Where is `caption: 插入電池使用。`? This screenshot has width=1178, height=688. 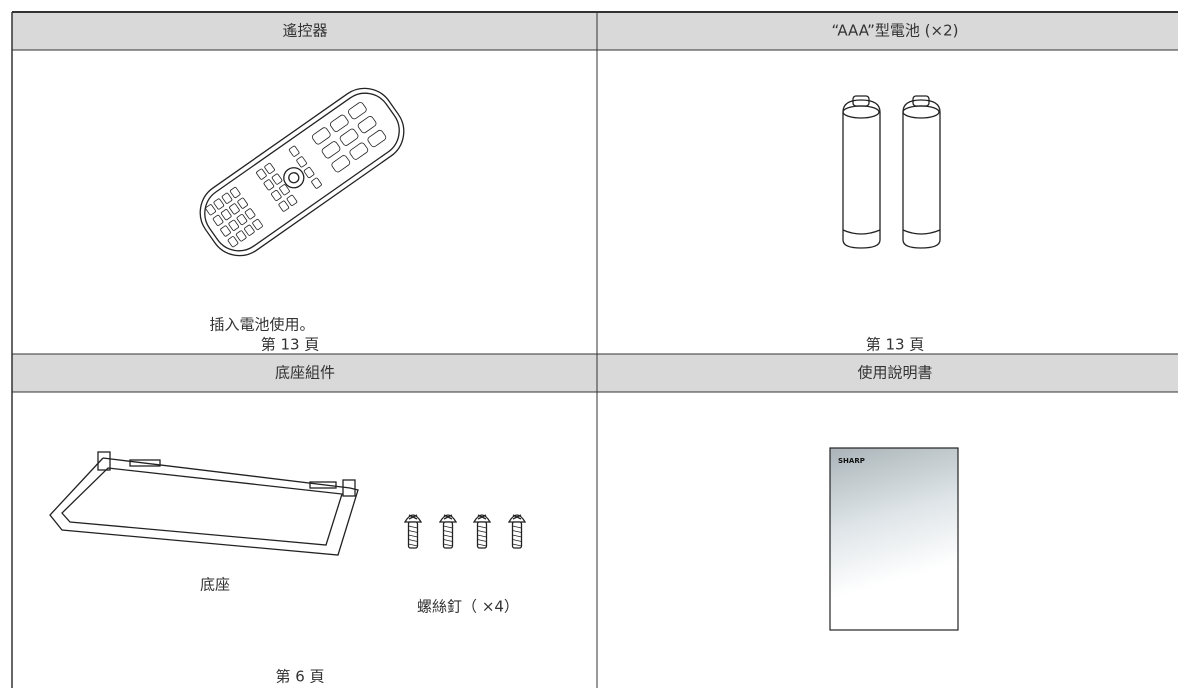
caption: 插入電池使用。 is located at coordinates (261, 325).